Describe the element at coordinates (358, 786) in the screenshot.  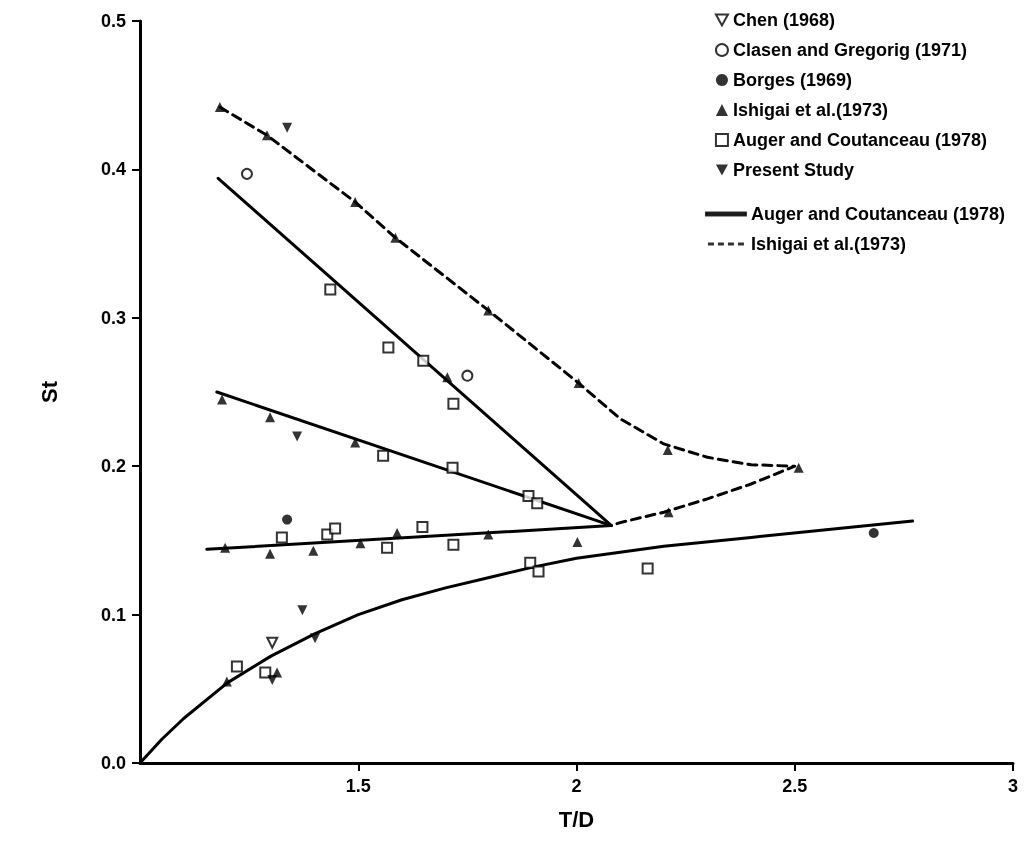
I see `x-tick-label: 1.5` at that location.